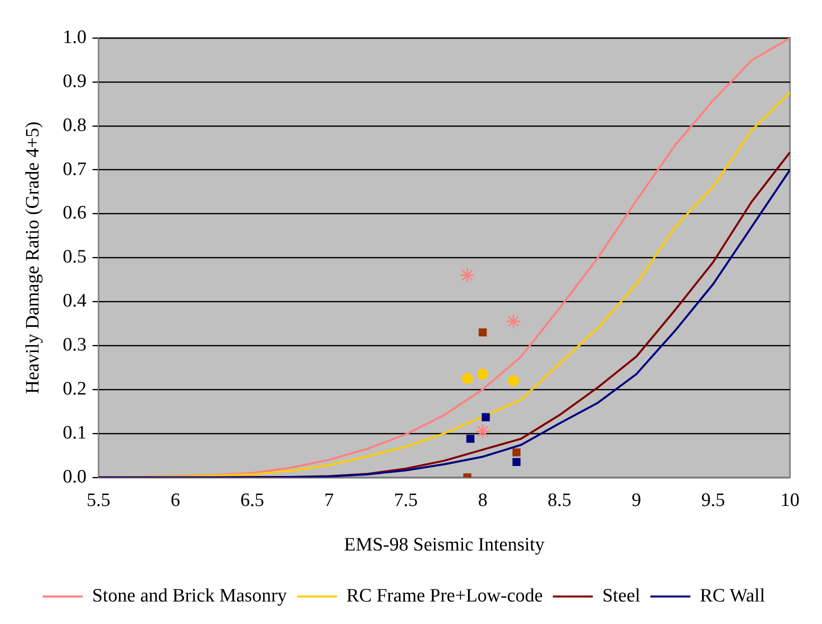 The height and width of the screenshot is (624, 822). Describe the element at coordinates (75, 301) in the screenshot. I see `y-tick-label: 0.4` at that location.